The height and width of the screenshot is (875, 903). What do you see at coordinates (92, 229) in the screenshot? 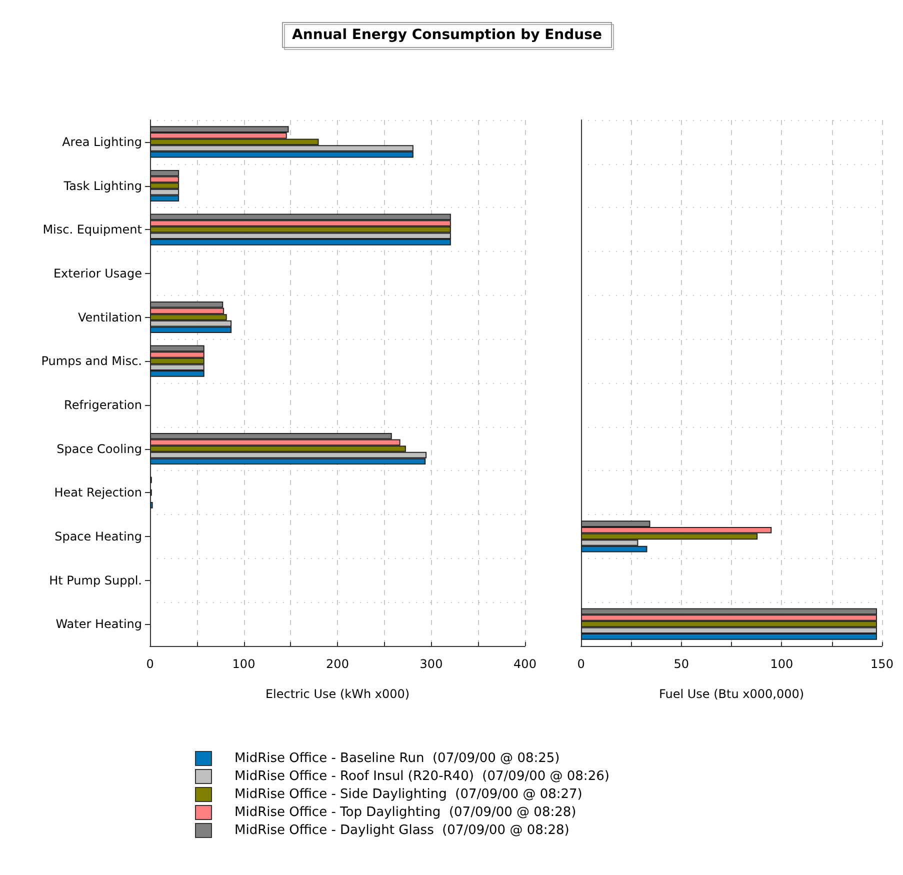
I see `y-tick-label: Misc. Equipment` at bounding box center [92, 229].